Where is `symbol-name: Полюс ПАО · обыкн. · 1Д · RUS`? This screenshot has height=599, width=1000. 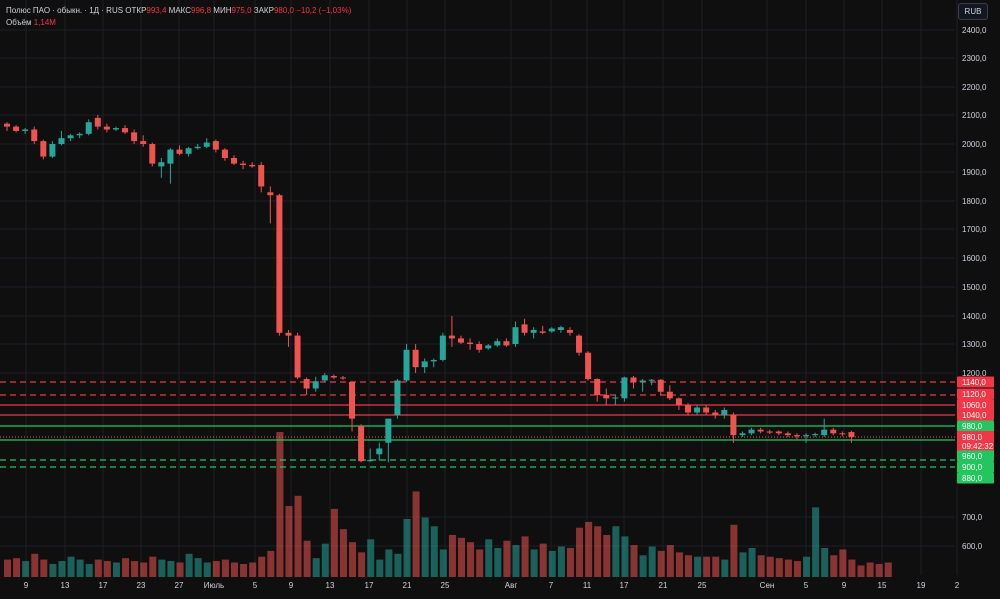 symbol-name: Полюс ПАО · обыкн. · 1Д · RUS is located at coordinates (65, 10).